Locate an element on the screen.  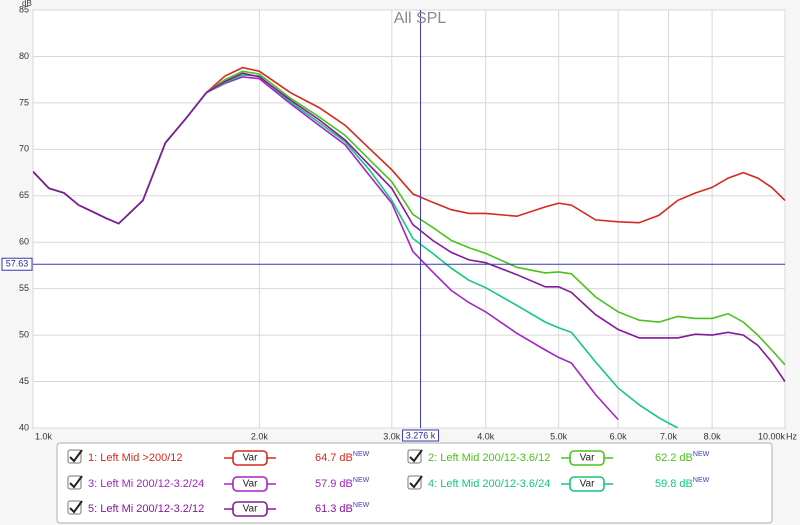
x-tick-label: 6.0k is located at coordinates (619, 436).